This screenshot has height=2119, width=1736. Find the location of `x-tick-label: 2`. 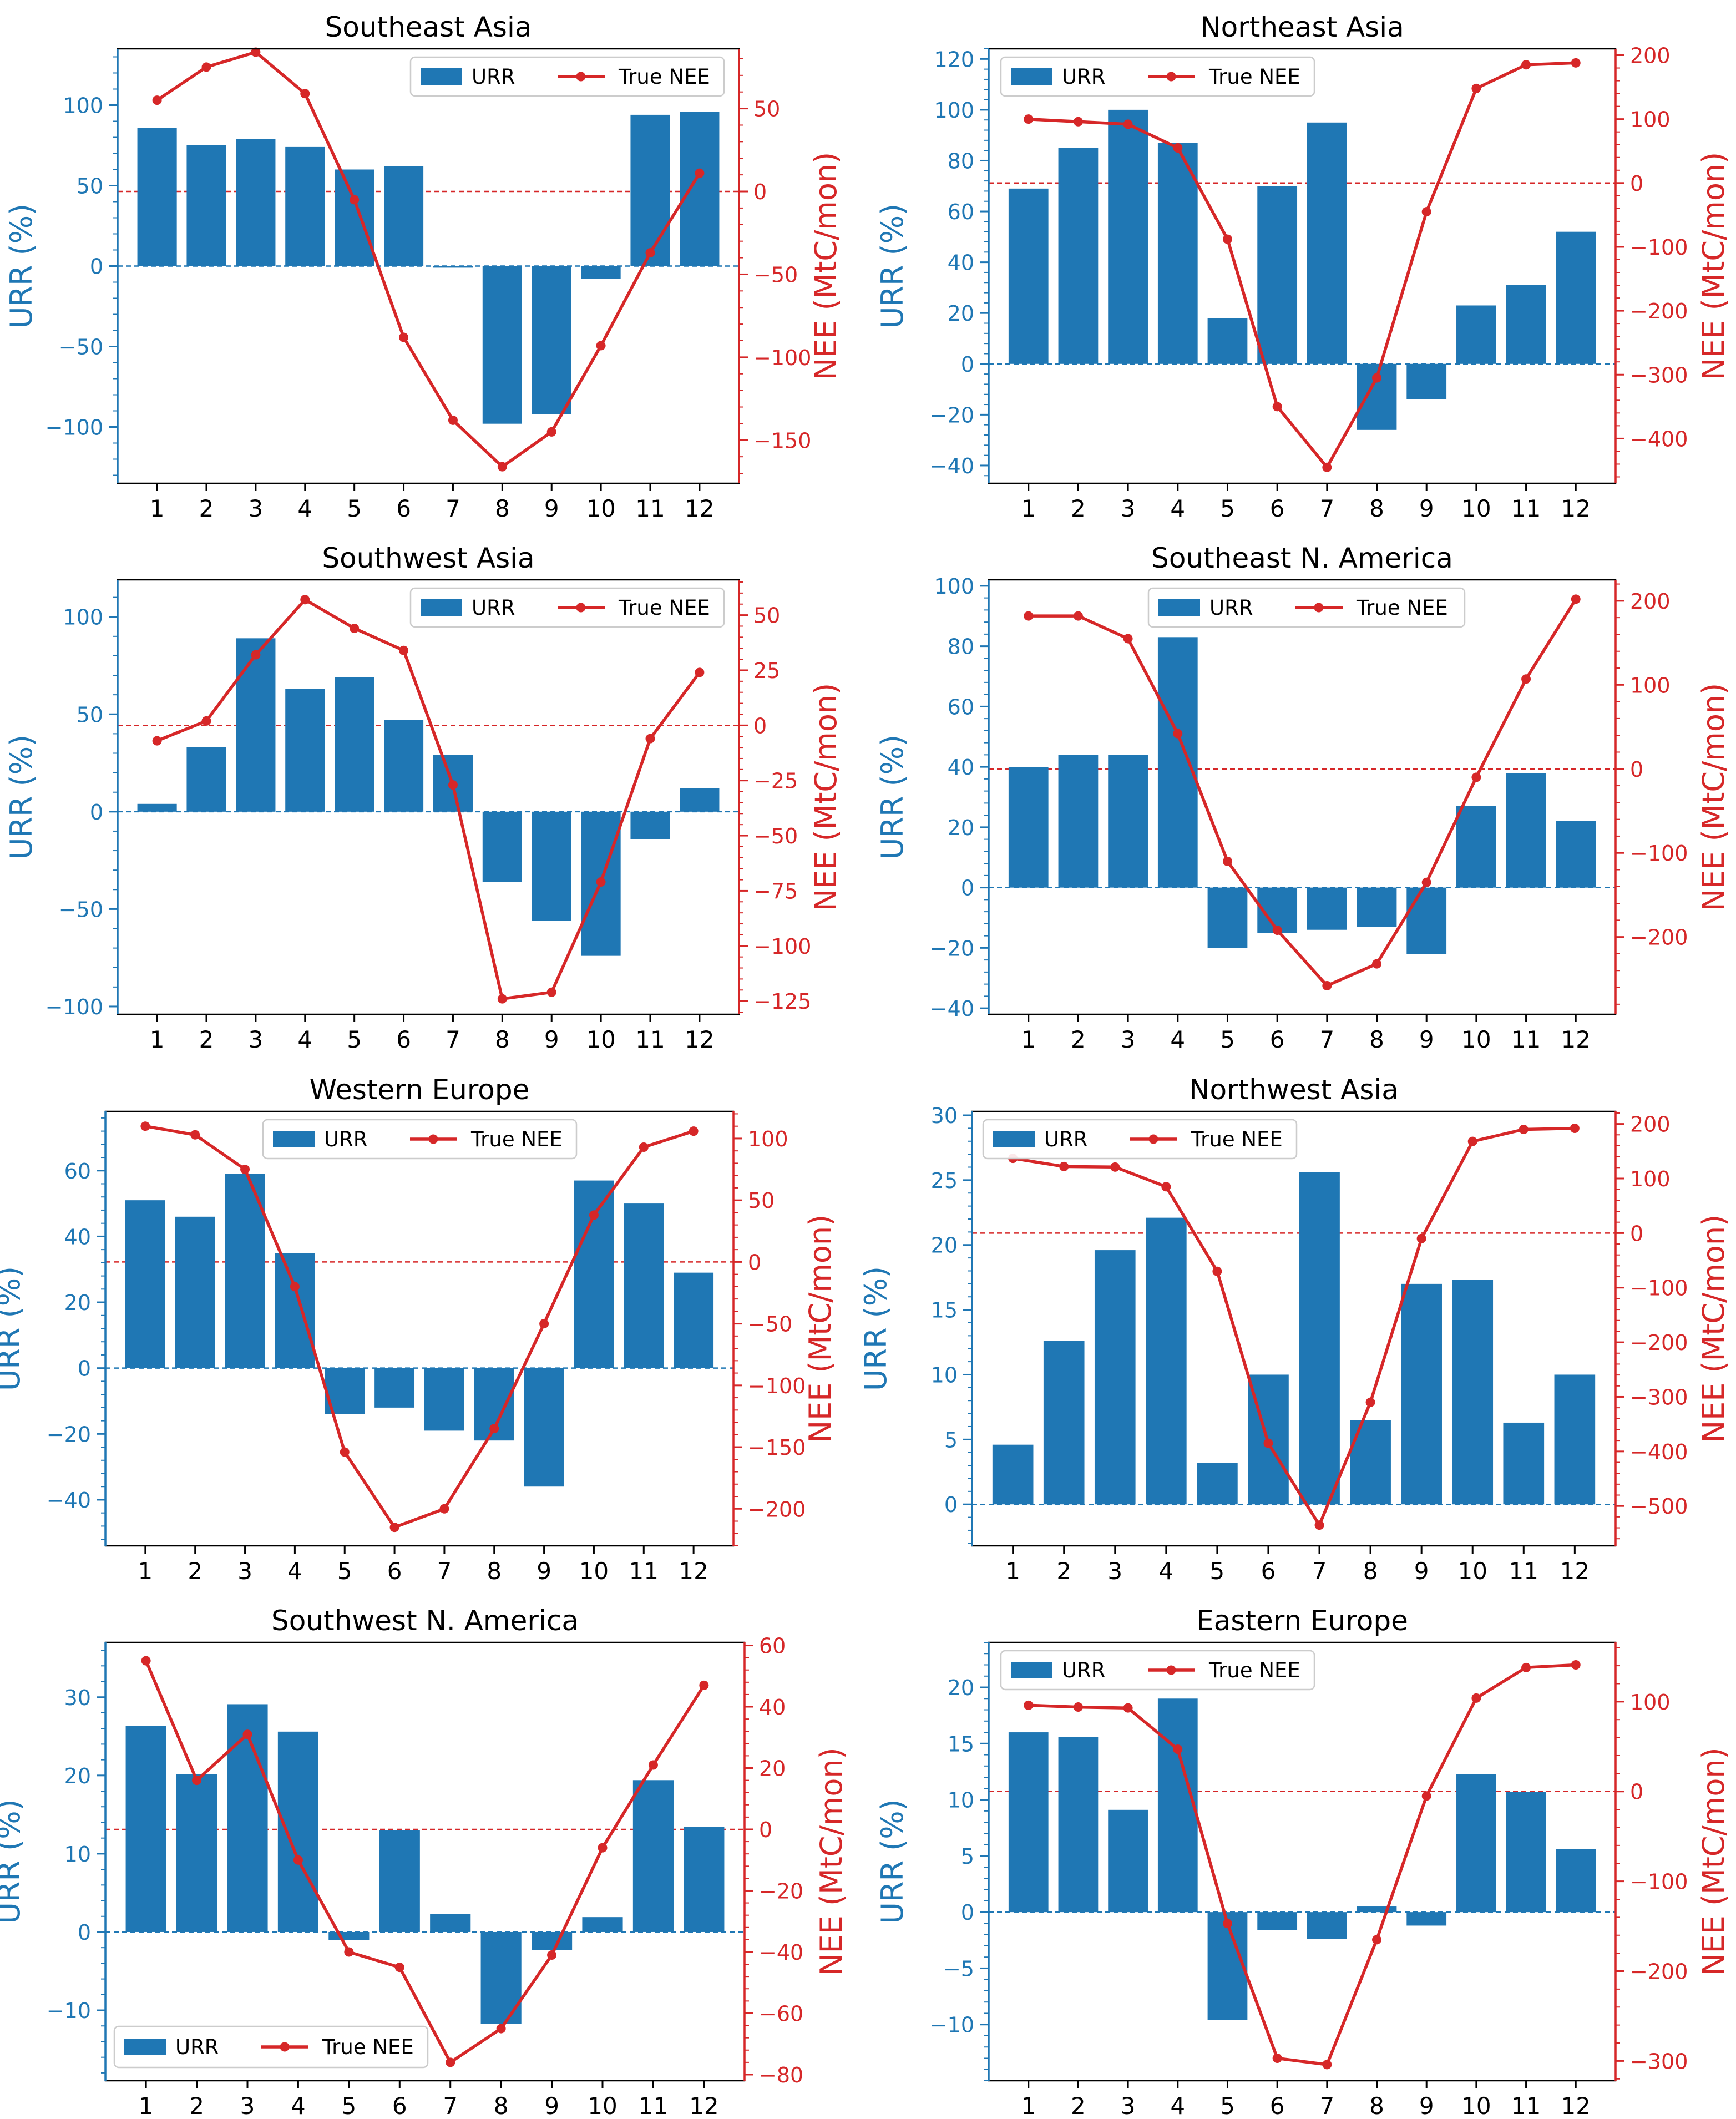

x-tick-label: 2 is located at coordinates (206, 508).